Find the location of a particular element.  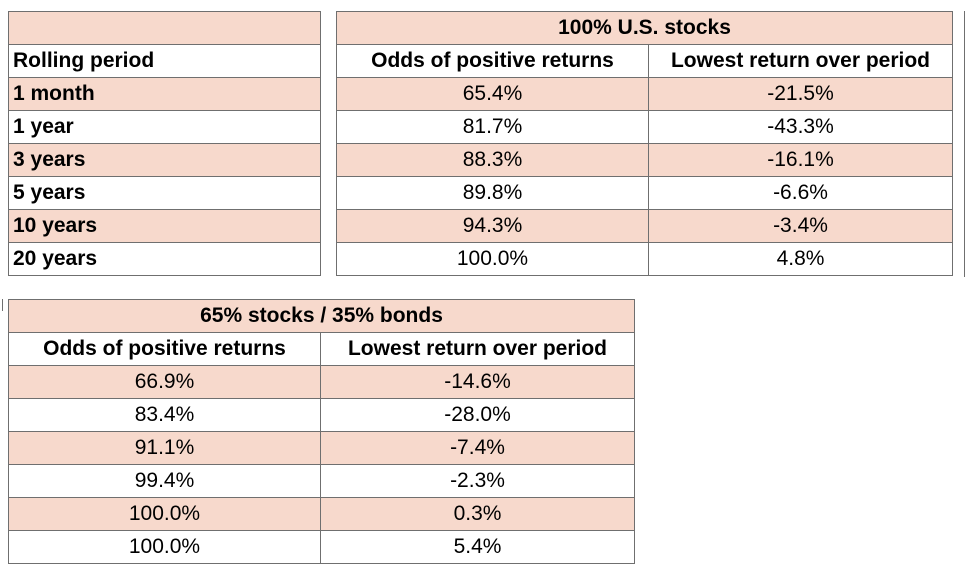

header-rolling-period: Rolling period is located at coordinates (164, 61).